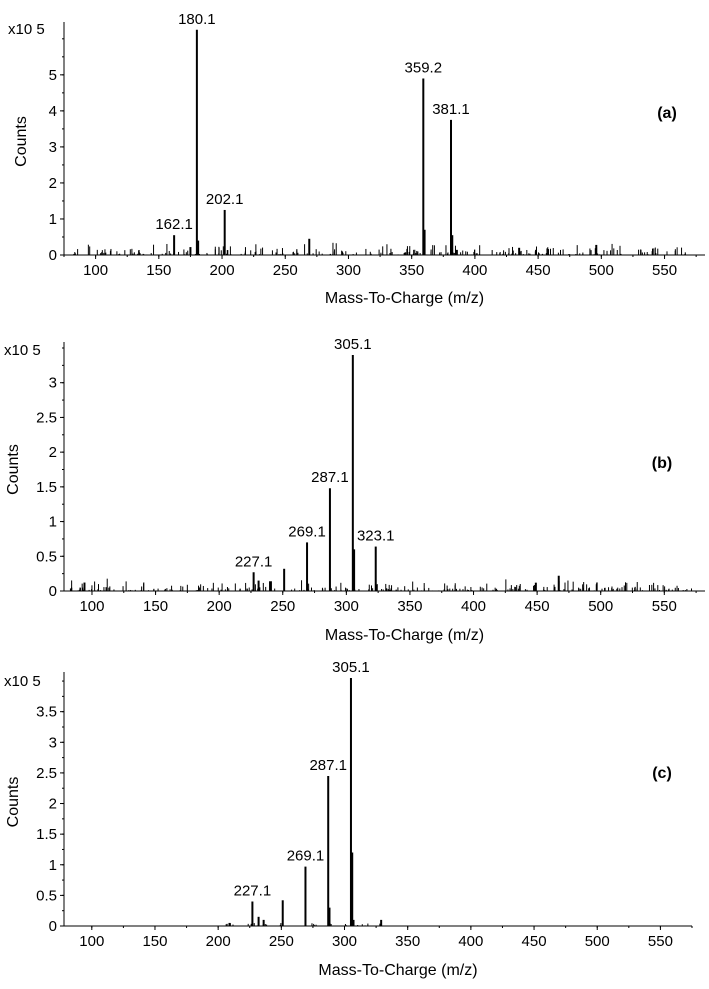  What do you see at coordinates (451, 109) in the screenshot?
I see `peak-label: 381.1` at bounding box center [451, 109].